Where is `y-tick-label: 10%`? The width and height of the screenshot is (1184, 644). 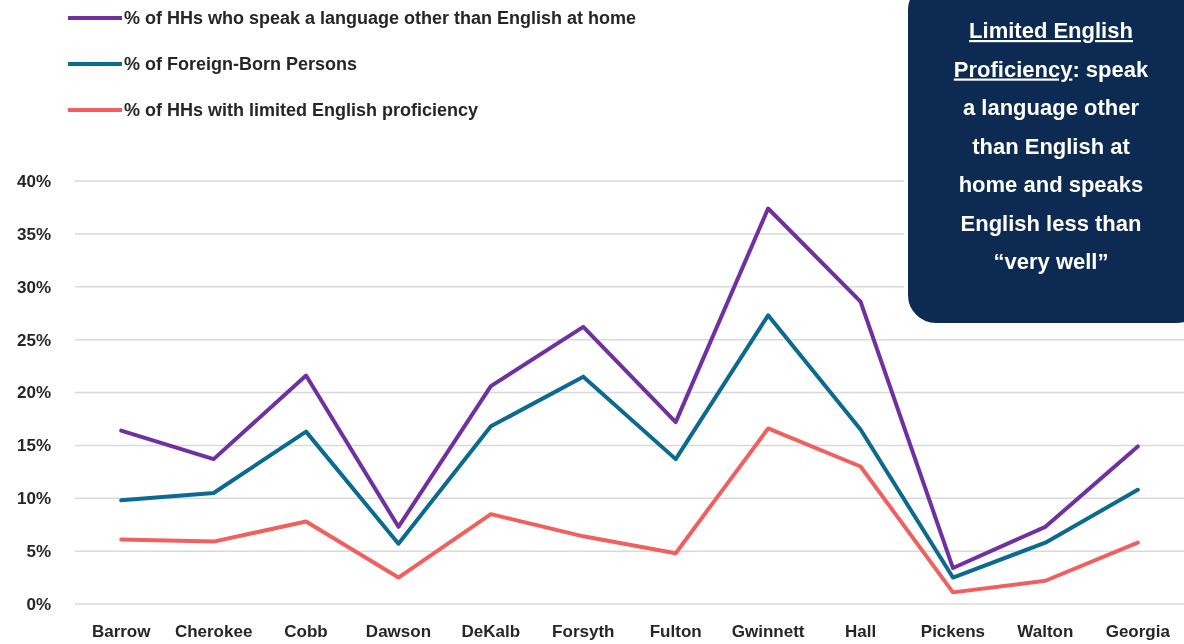
y-tick-label: 10% is located at coordinates (33, 499).